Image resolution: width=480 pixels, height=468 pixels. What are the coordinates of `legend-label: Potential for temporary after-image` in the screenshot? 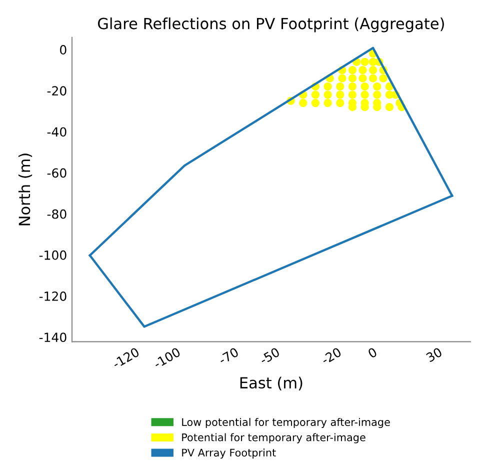 It's located at (274, 438).